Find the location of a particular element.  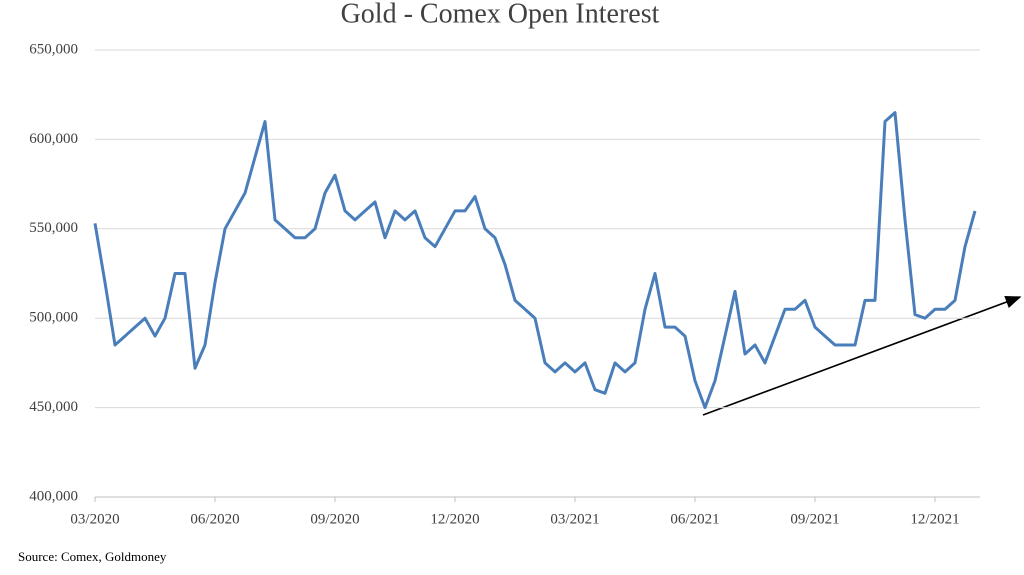

x-tick-label: 06/2021 is located at coordinates (694, 519).